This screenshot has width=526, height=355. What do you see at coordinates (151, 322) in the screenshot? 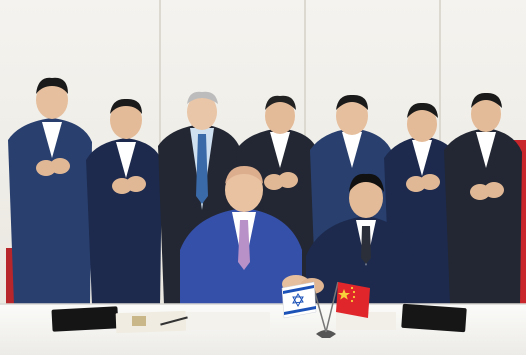
I see `document-paper-left` at bounding box center [151, 322].